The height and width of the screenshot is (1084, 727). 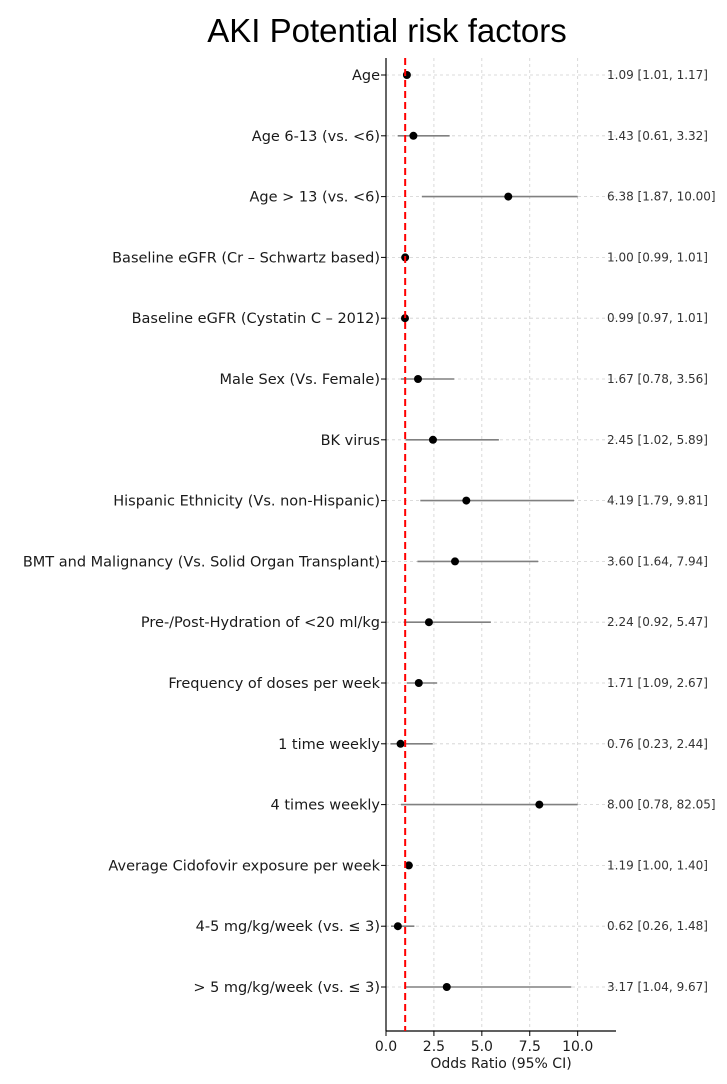 What do you see at coordinates (657, 440) in the screenshot?
I see `odds-ratio-text: 2.45 [1.02, 5.89]` at bounding box center [657, 440].